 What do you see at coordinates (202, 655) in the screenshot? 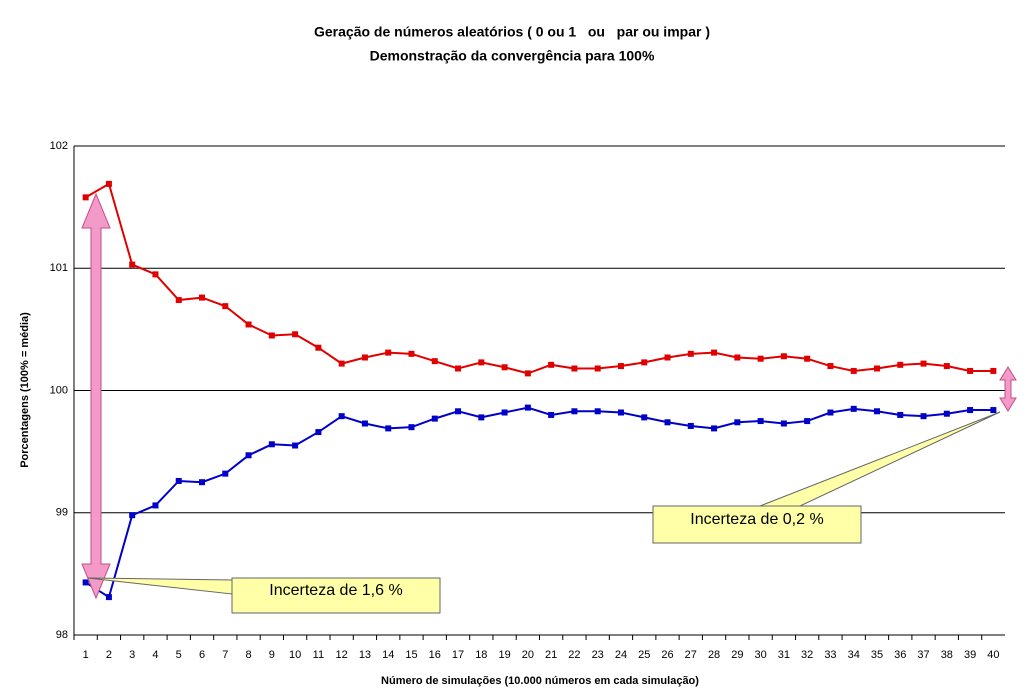
I see `x-tick-label: 6` at bounding box center [202, 655].